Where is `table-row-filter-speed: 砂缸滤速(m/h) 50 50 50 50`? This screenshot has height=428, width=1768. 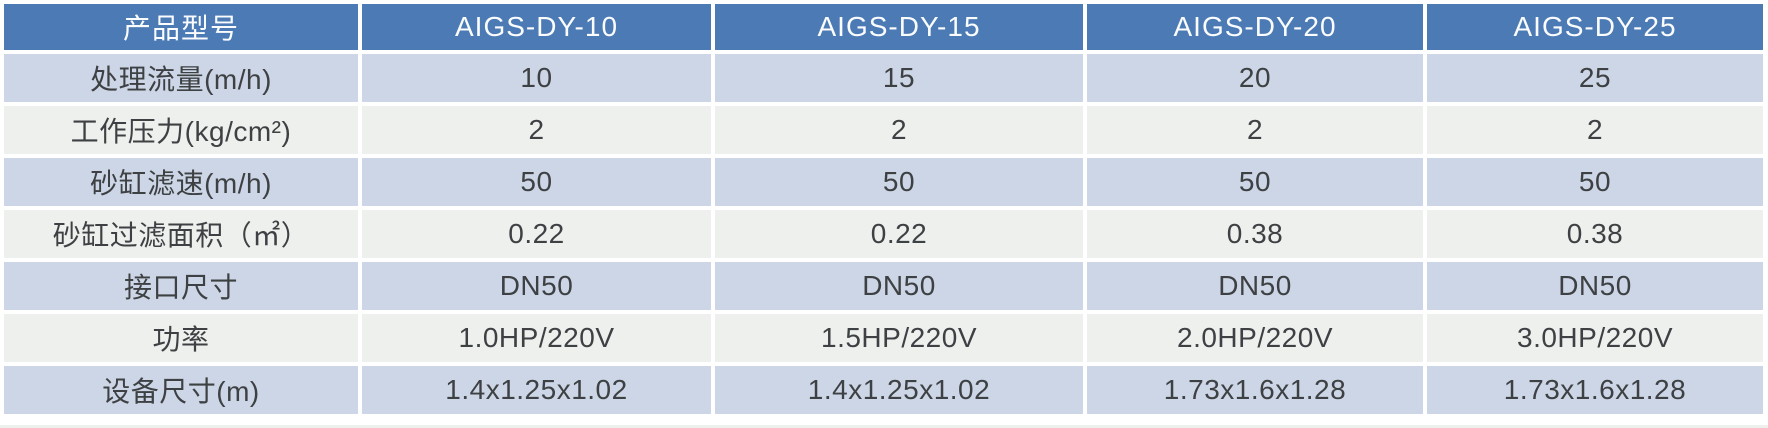 table-row-filter-speed: 砂缸滤速(m/h) 50 50 50 50 is located at coordinates (883, 182).